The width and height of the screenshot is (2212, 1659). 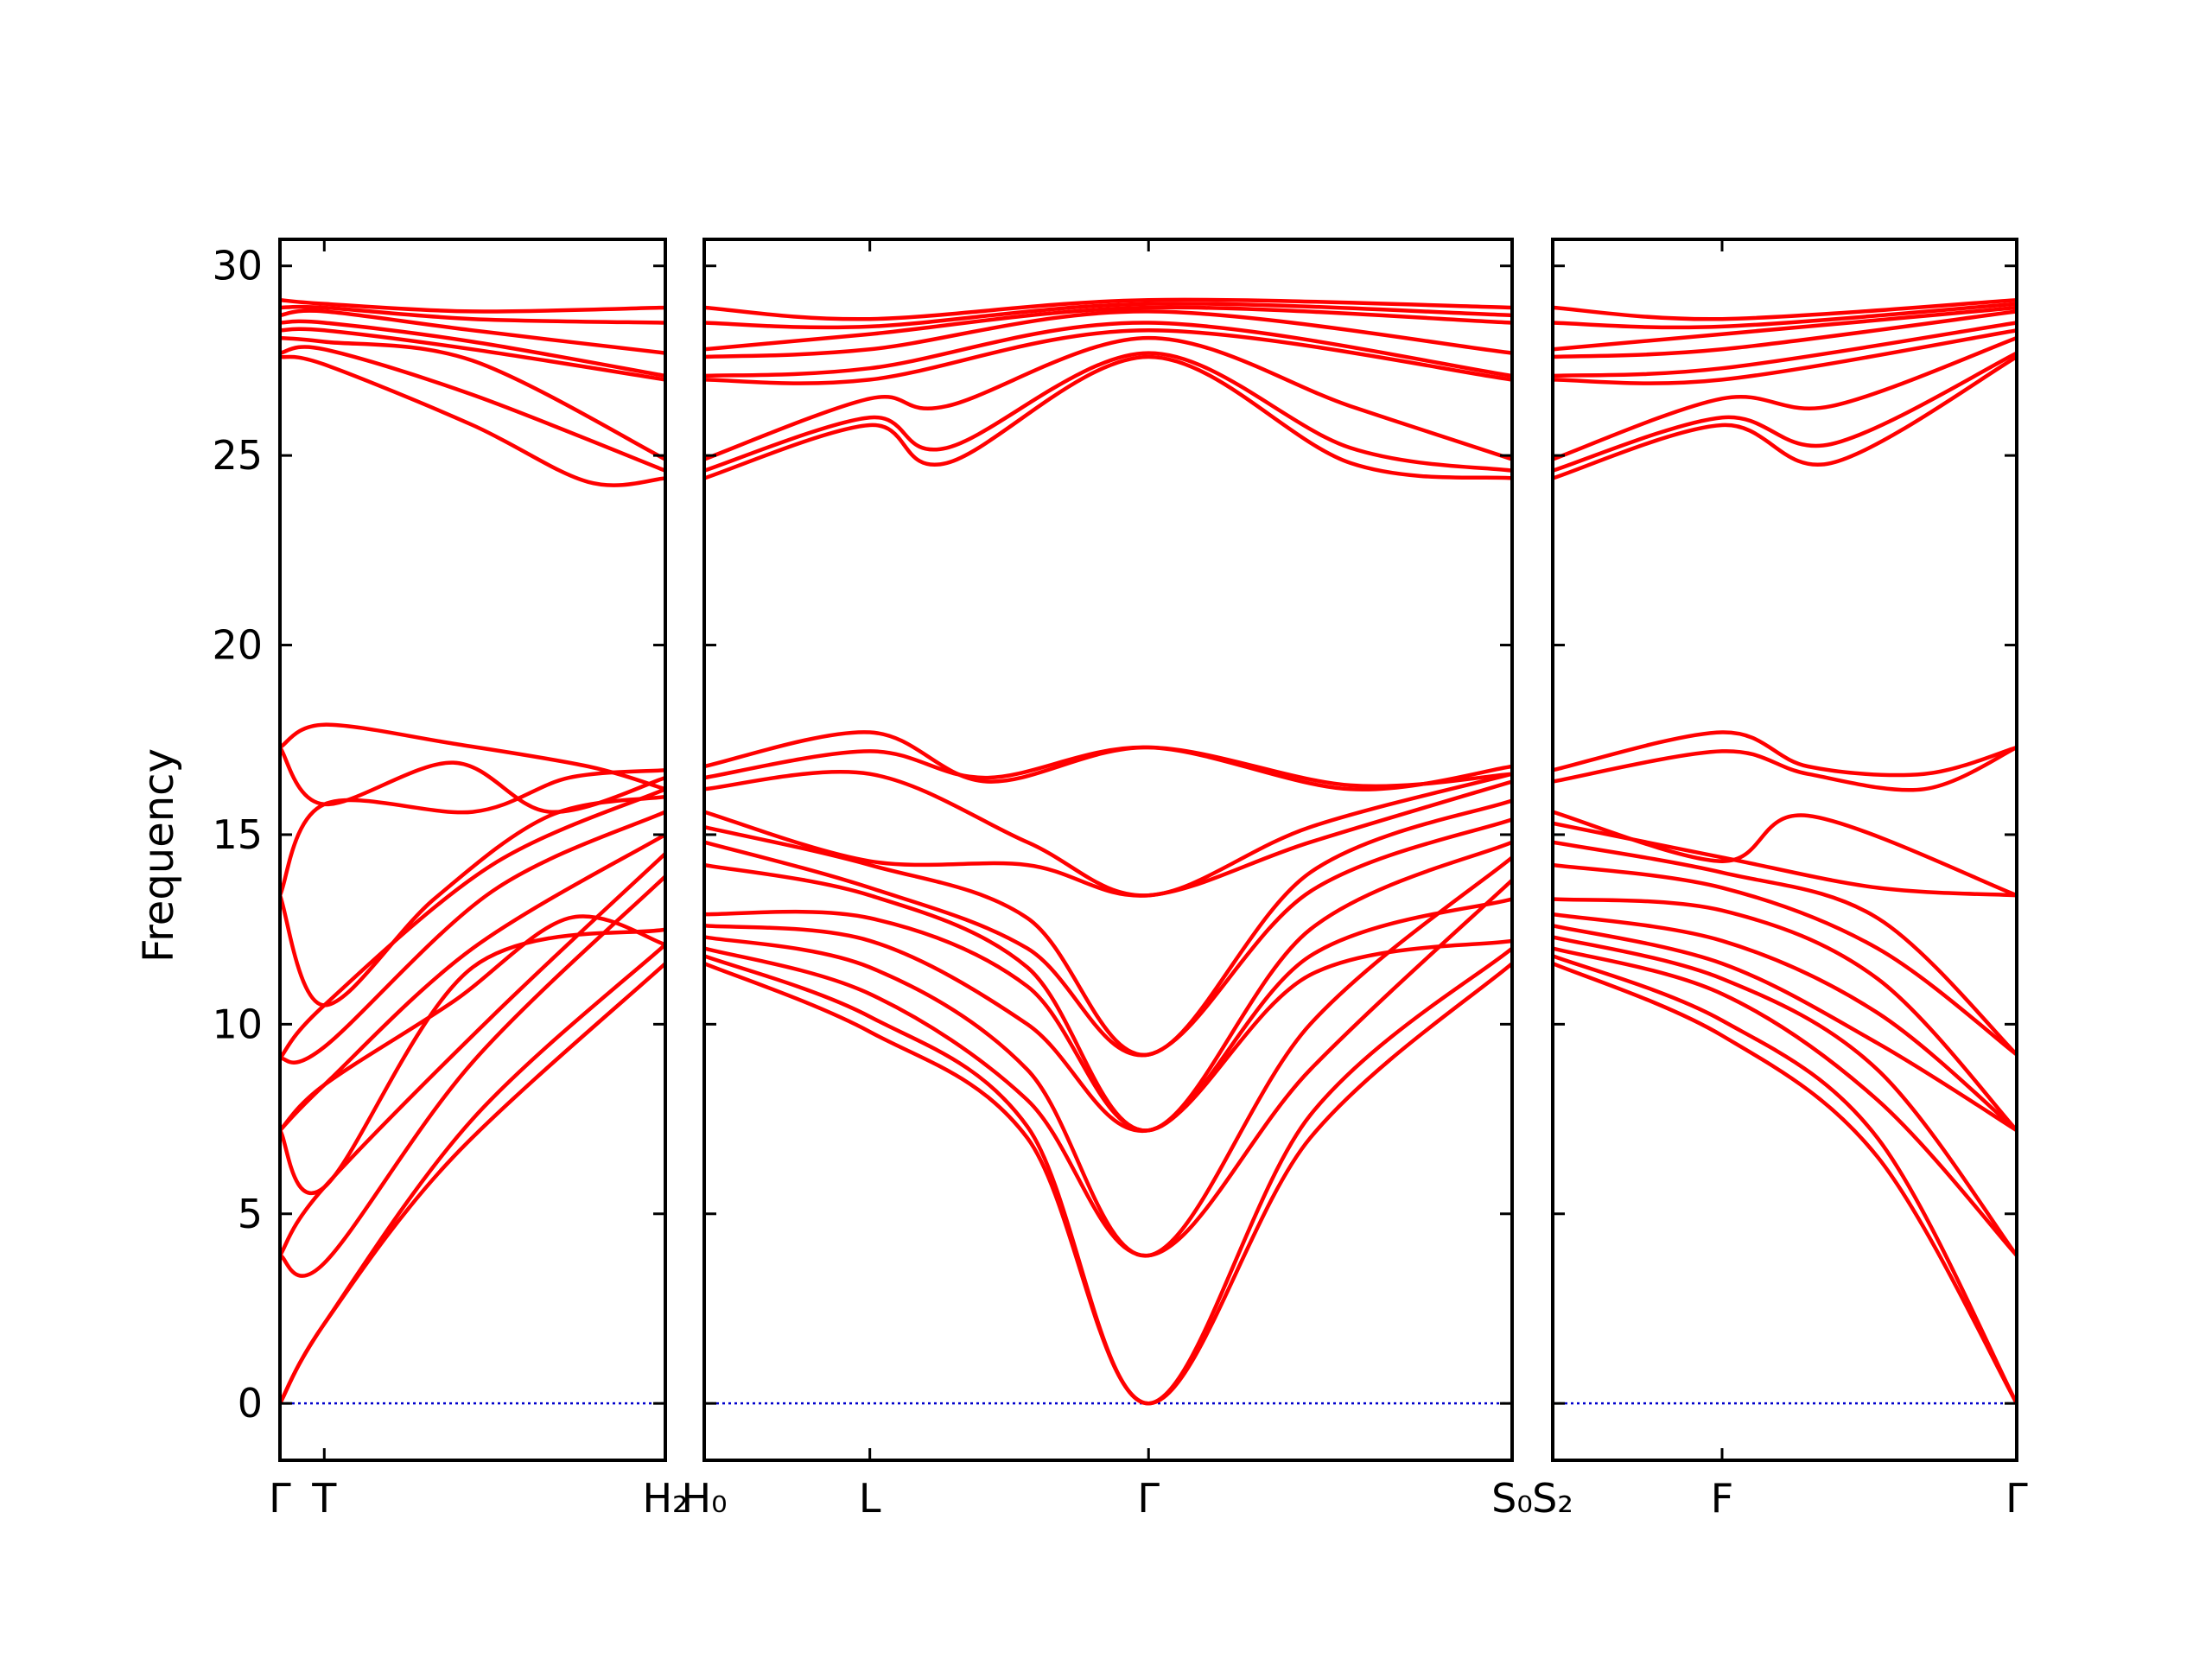 What do you see at coordinates (237, 1024) in the screenshot?
I see `y-tick-label: 10` at bounding box center [237, 1024].